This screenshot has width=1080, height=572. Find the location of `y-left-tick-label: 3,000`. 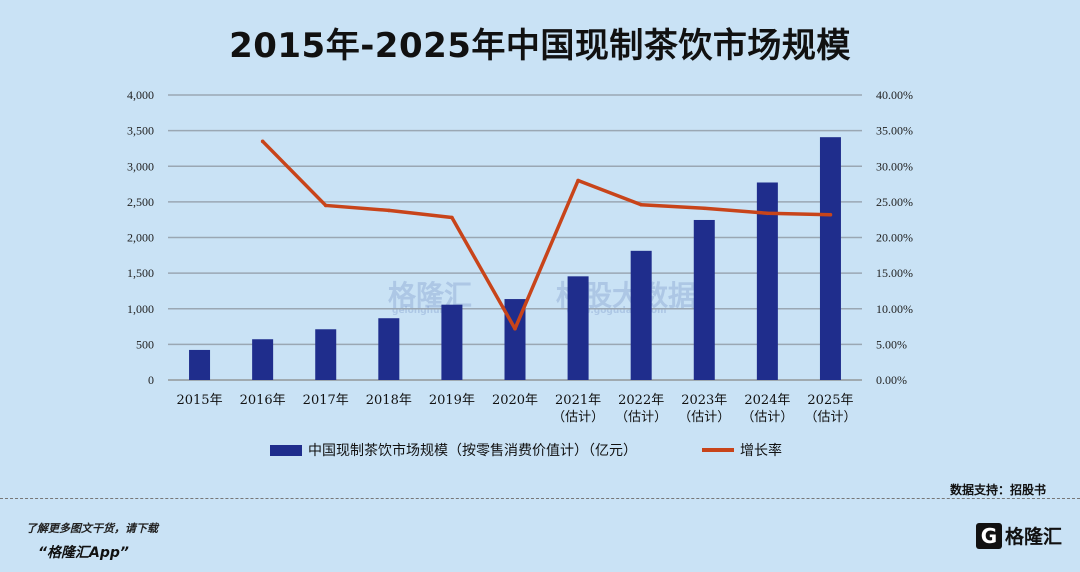

y-left-tick-label: 3,000 is located at coordinates (140, 166).